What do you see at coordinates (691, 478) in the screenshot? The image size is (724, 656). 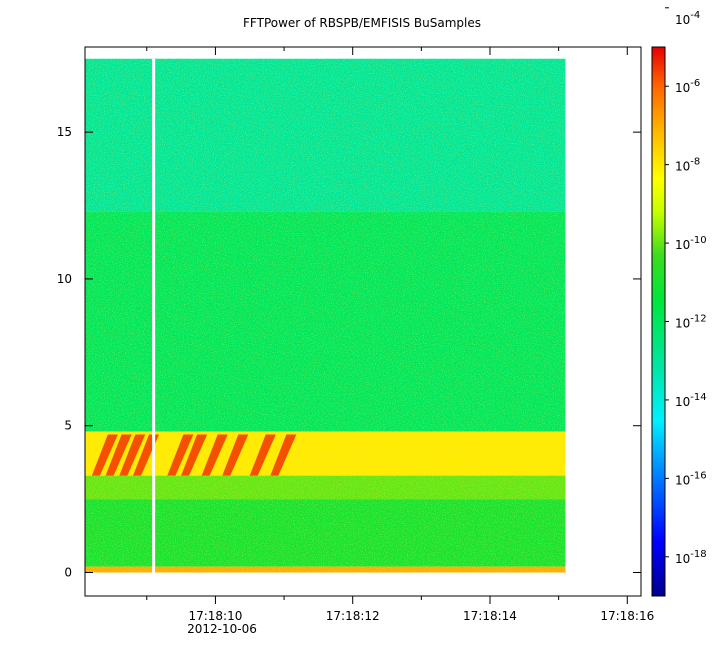 I see `colorbar-tick-label: 10⁻¹⁶` at bounding box center [691, 478].